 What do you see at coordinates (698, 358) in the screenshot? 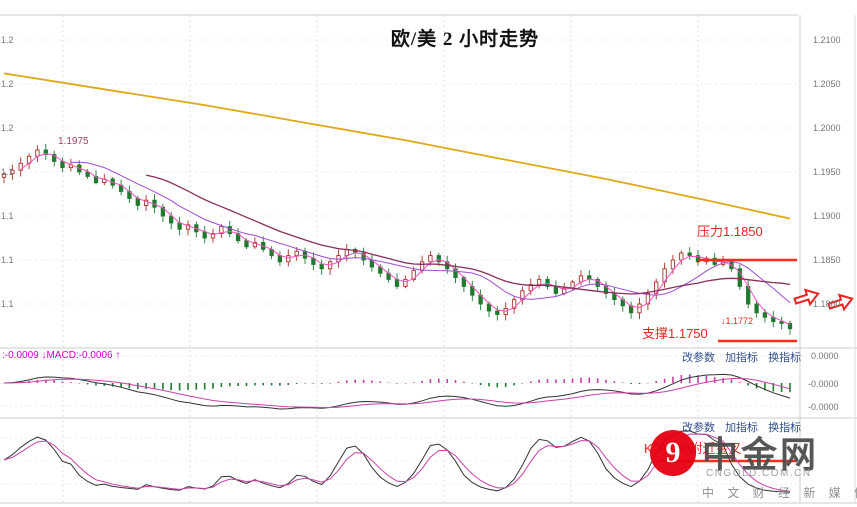
I see `macd-change-params-link: 改参数` at bounding box center [698, 358].